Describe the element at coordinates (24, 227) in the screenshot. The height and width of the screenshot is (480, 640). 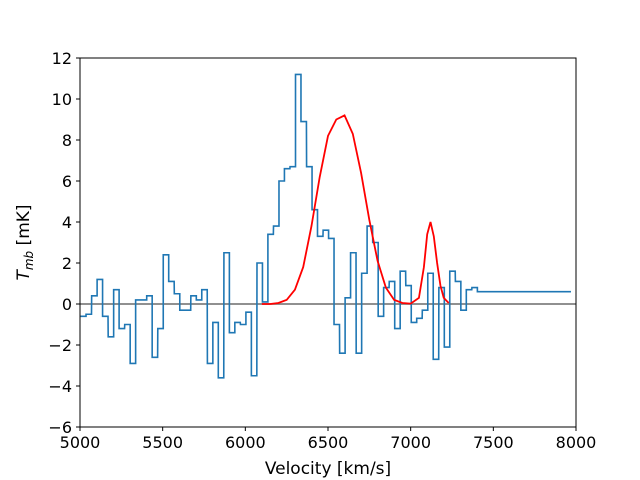
I see `y-axis-label-unit: [mK]` at that location.